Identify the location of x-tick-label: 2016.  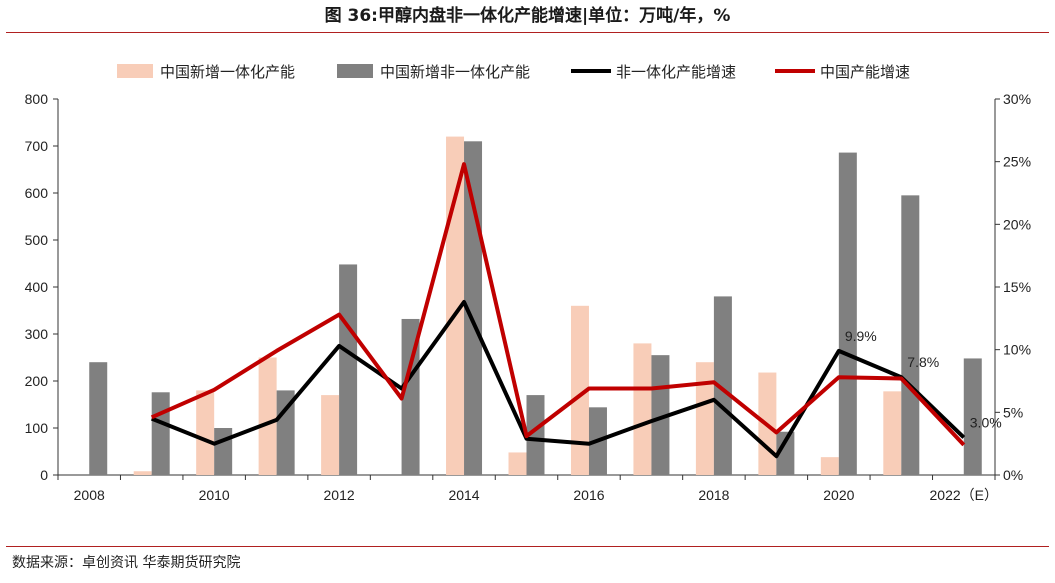
(588, 495).